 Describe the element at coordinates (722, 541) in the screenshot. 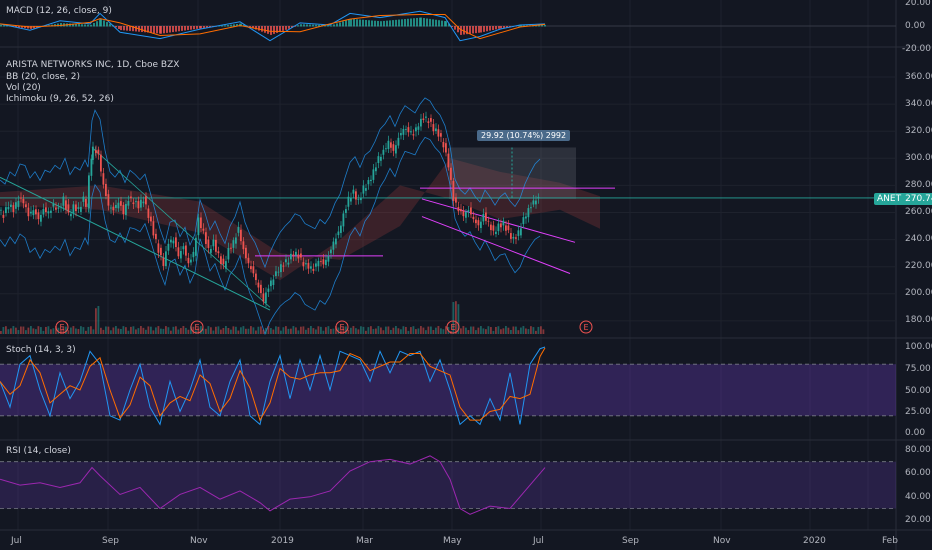

I see `x-tick: Nov` at that location.